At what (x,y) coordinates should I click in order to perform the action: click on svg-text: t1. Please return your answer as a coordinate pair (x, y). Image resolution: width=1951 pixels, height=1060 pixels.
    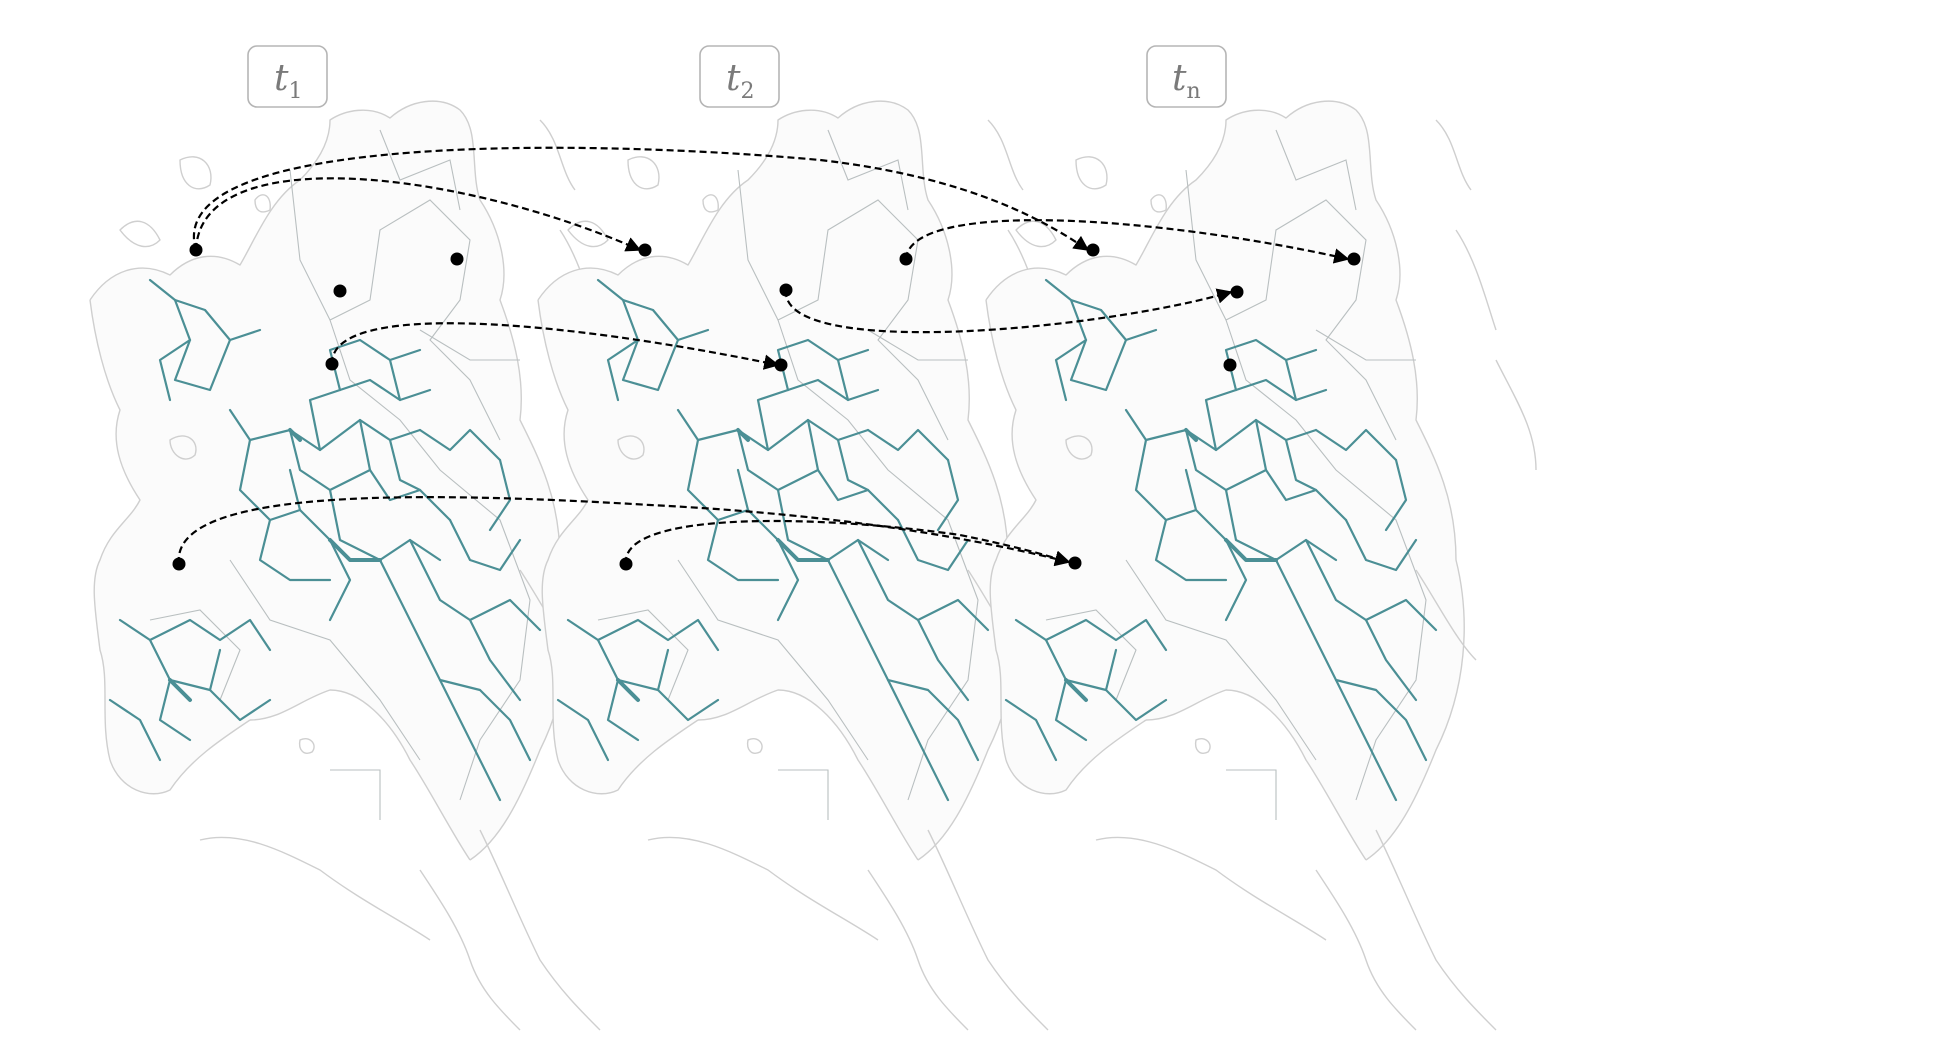
    Looking at the image, I should click on (288, 81).